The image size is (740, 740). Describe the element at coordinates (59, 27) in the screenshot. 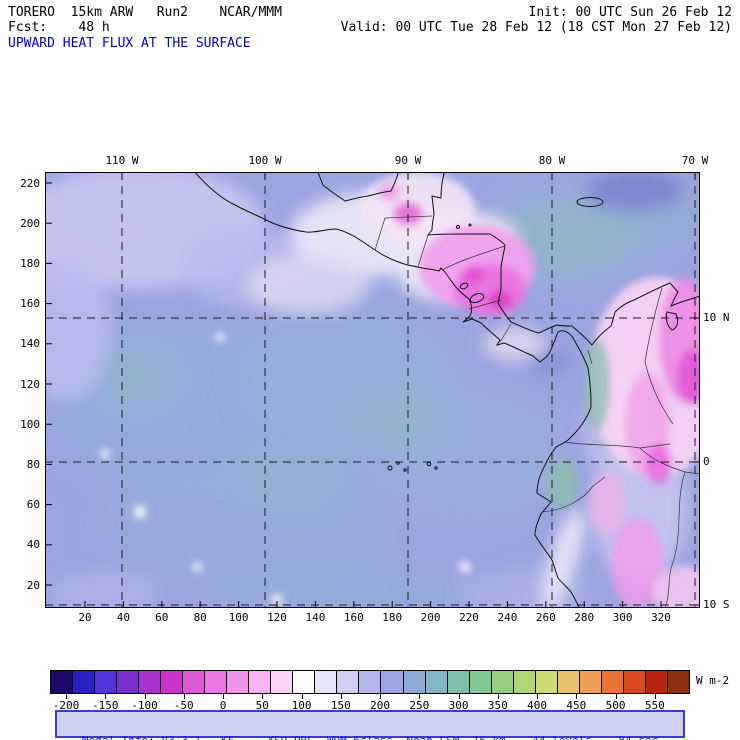

I see `forecast-hour-text: Fcst: 48 h` at that location.